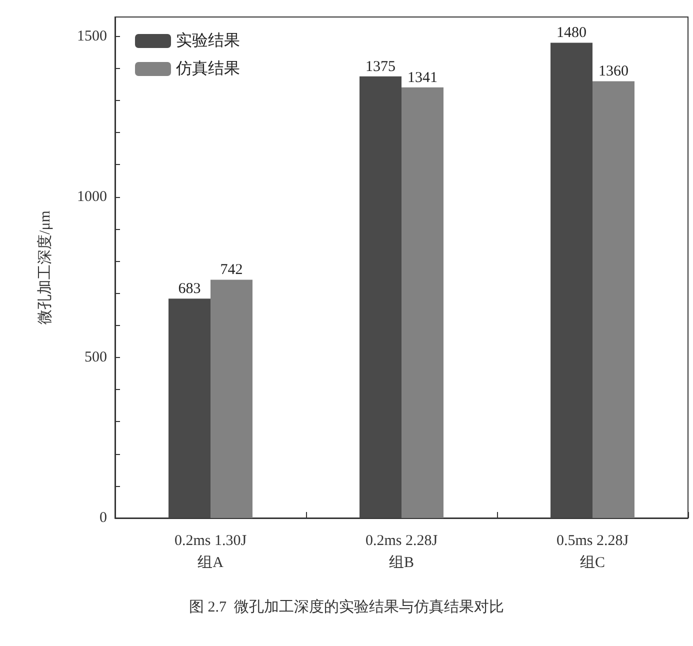 The height and width of the screenshot is (646, 693). Describe the element at coordinates (346, 607) in the screenshot. I see `caption: 图 2.7 微孔加工深度的实验结果与仿真结果对比` at that location.